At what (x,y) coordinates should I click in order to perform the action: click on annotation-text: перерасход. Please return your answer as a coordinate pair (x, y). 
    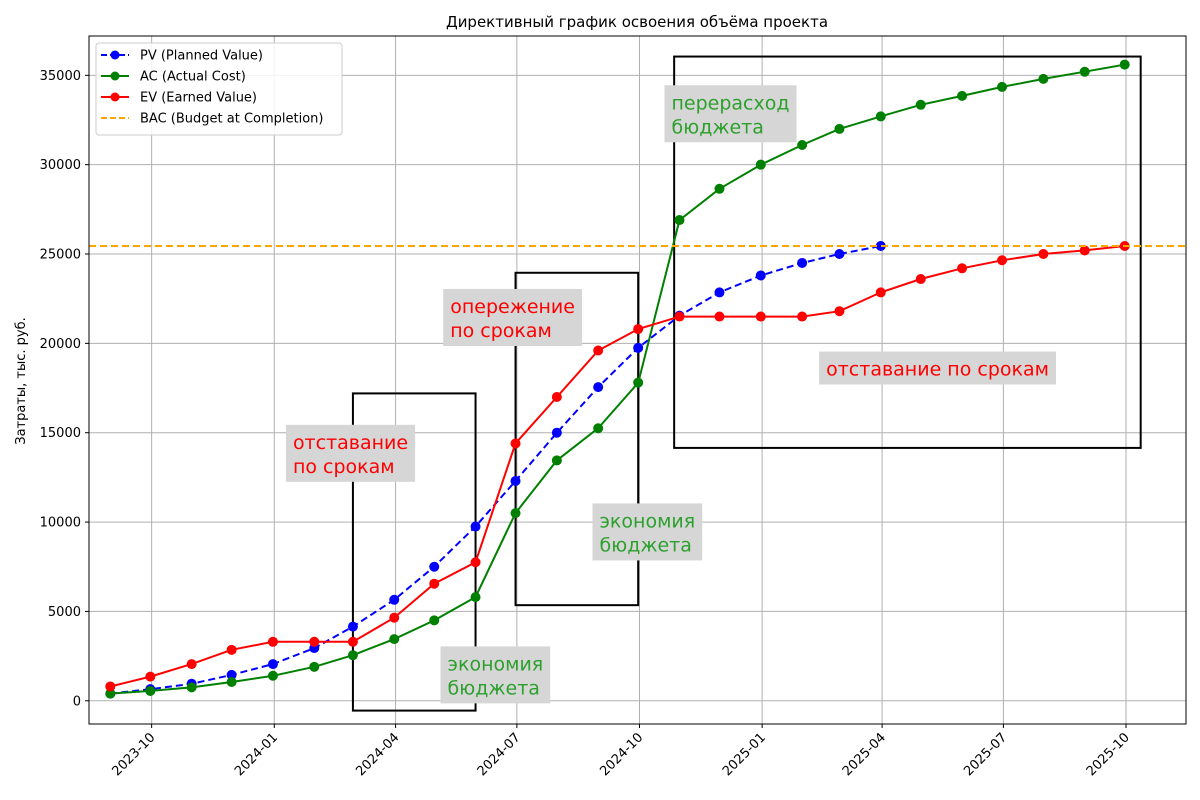
    Looking at the image, I should click on (730, 103).